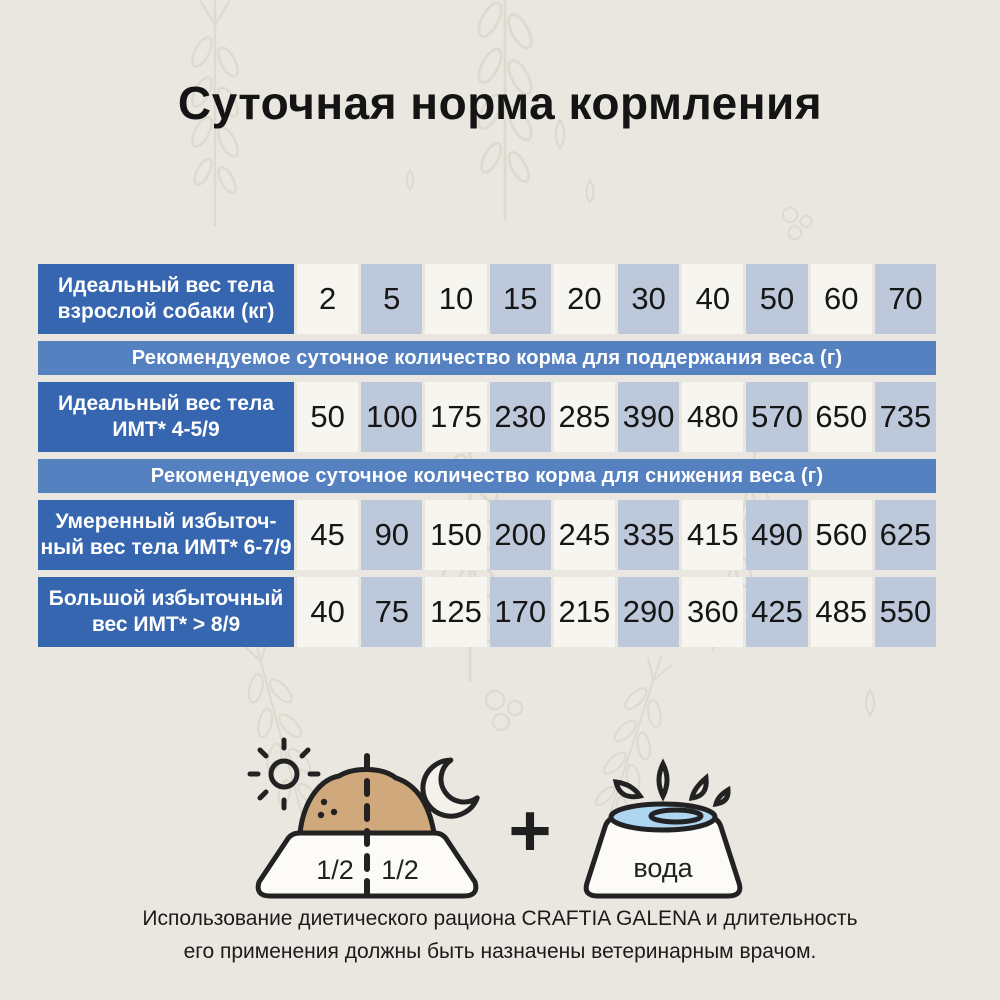 The height and width of the screenshot is (1000, 1000). Describe the element at coordinates (392, 535) in the screenshot. I see `moderate-value-cell: 90` at that location.